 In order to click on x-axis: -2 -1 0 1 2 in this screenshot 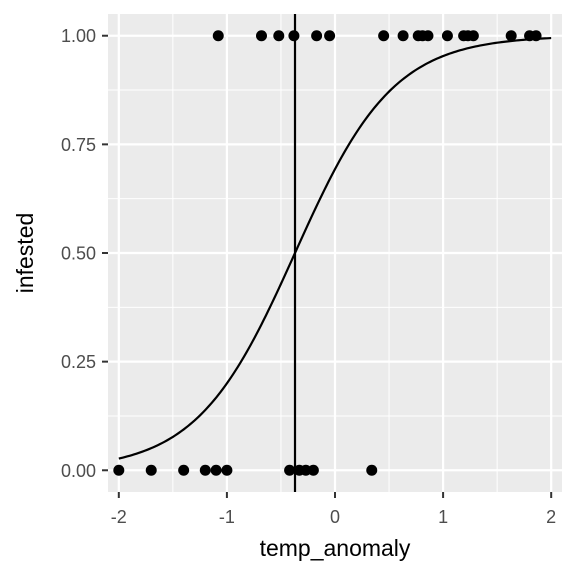, I will do `click(333, 509)`.